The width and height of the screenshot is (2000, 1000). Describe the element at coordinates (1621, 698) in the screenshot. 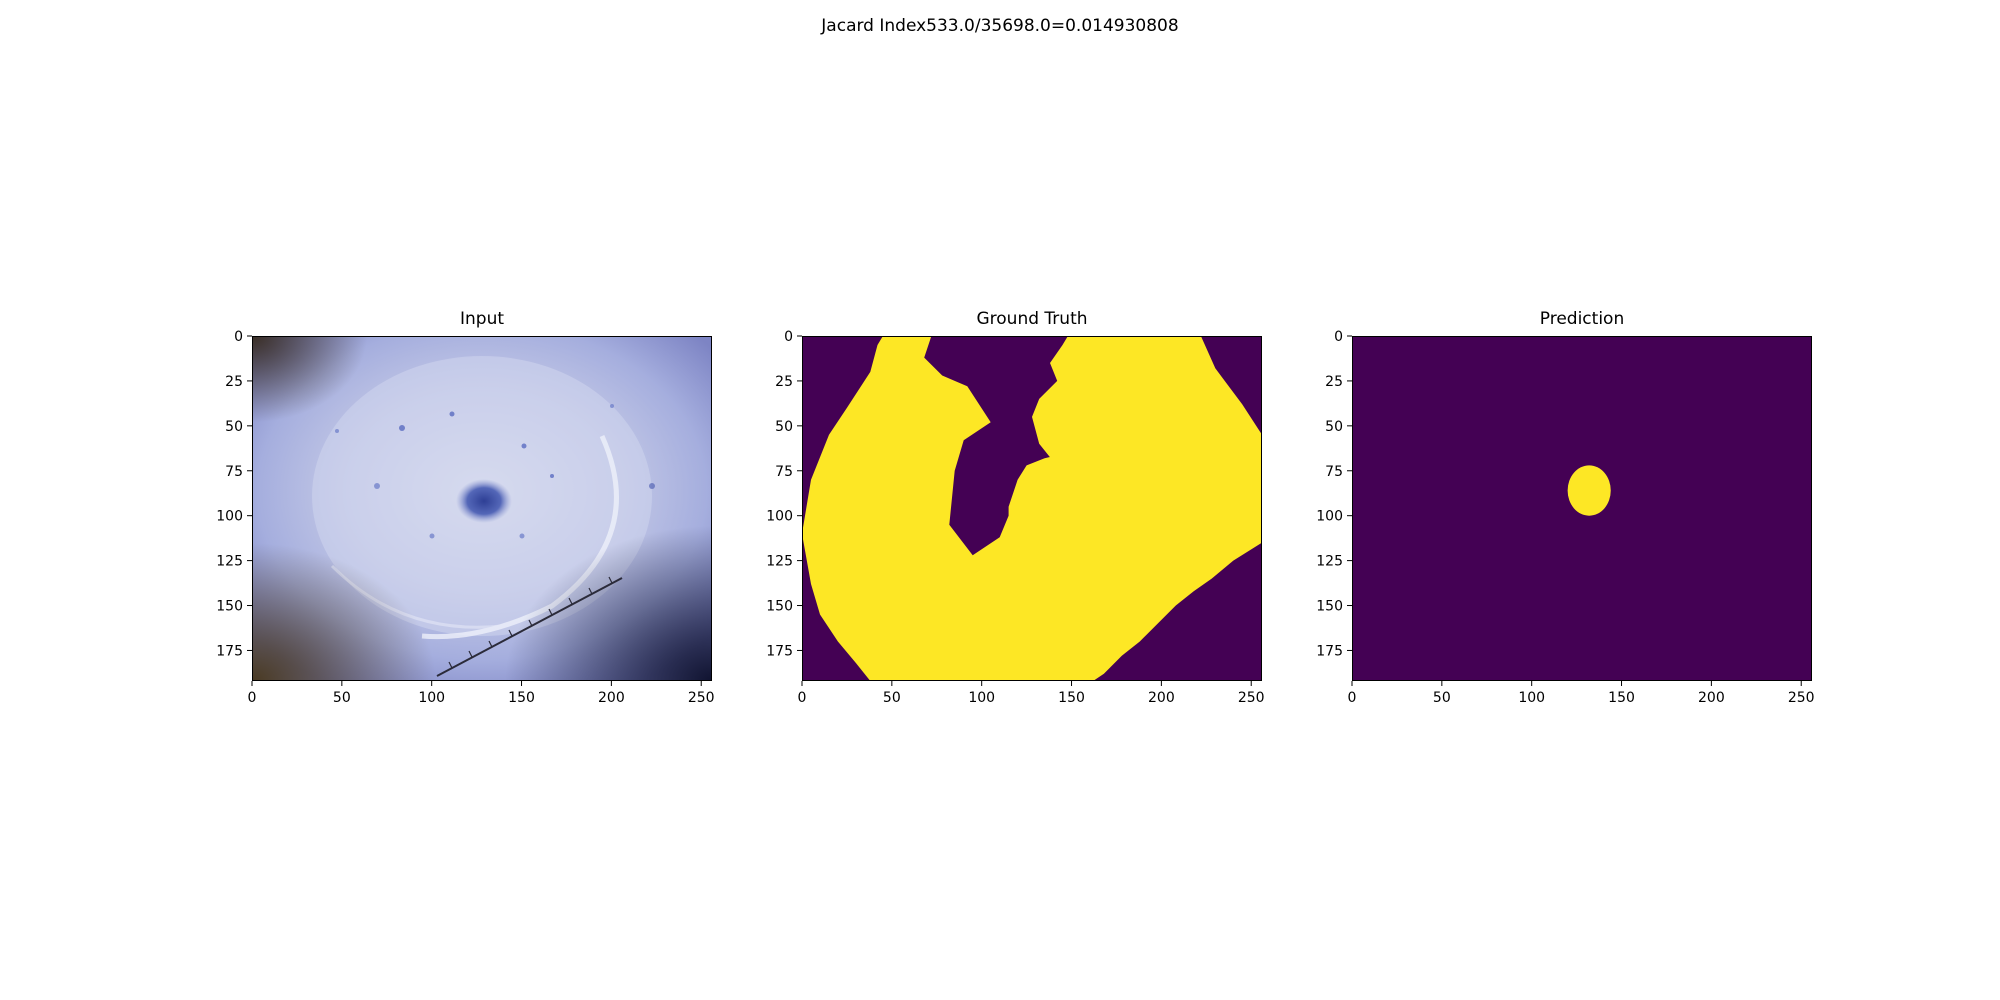

I see `prediction-xtick-label: 150` at that location.